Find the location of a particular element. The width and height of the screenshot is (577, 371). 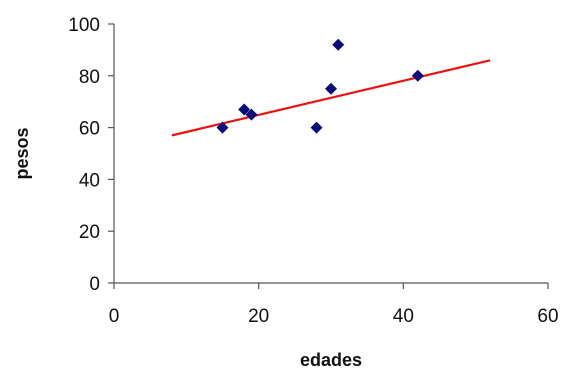

x-tick-label: 0 is located at coordinates (114, 316).